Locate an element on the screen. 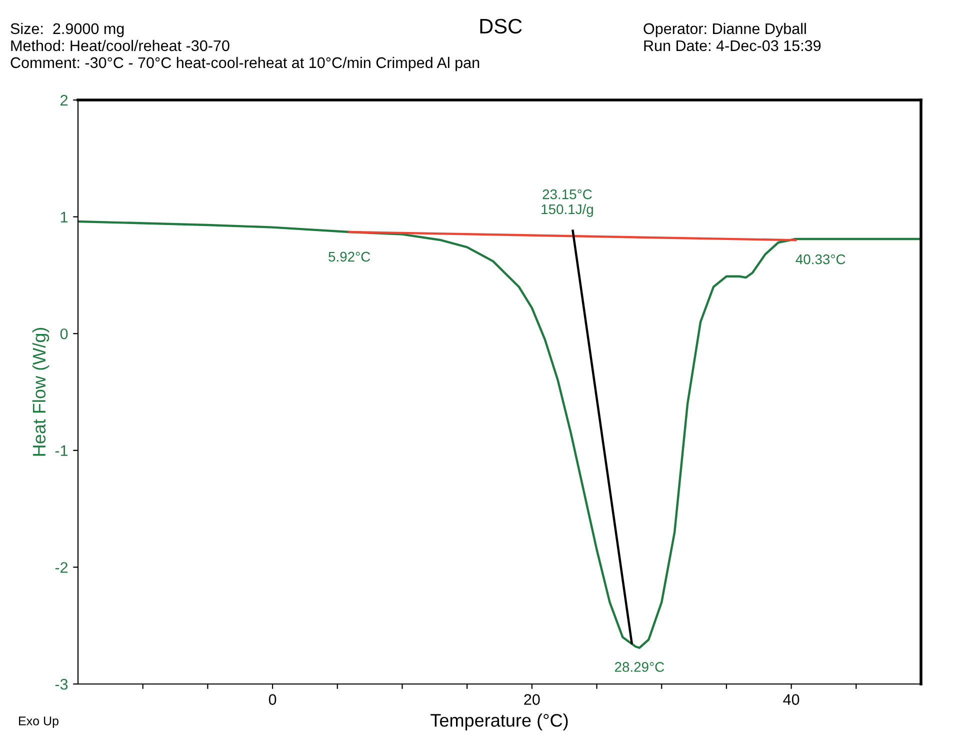 This screenshot has height=742, width=972. x-tick-label: 0 is located at coordinates (272, 699).